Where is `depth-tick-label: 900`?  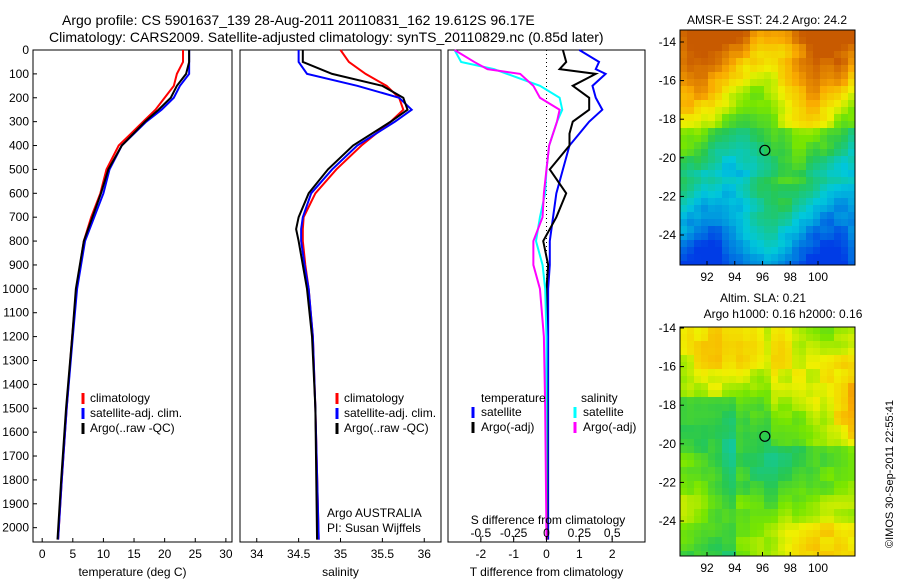 depth-tick-label: 900 is located at coordinates (19, 265).